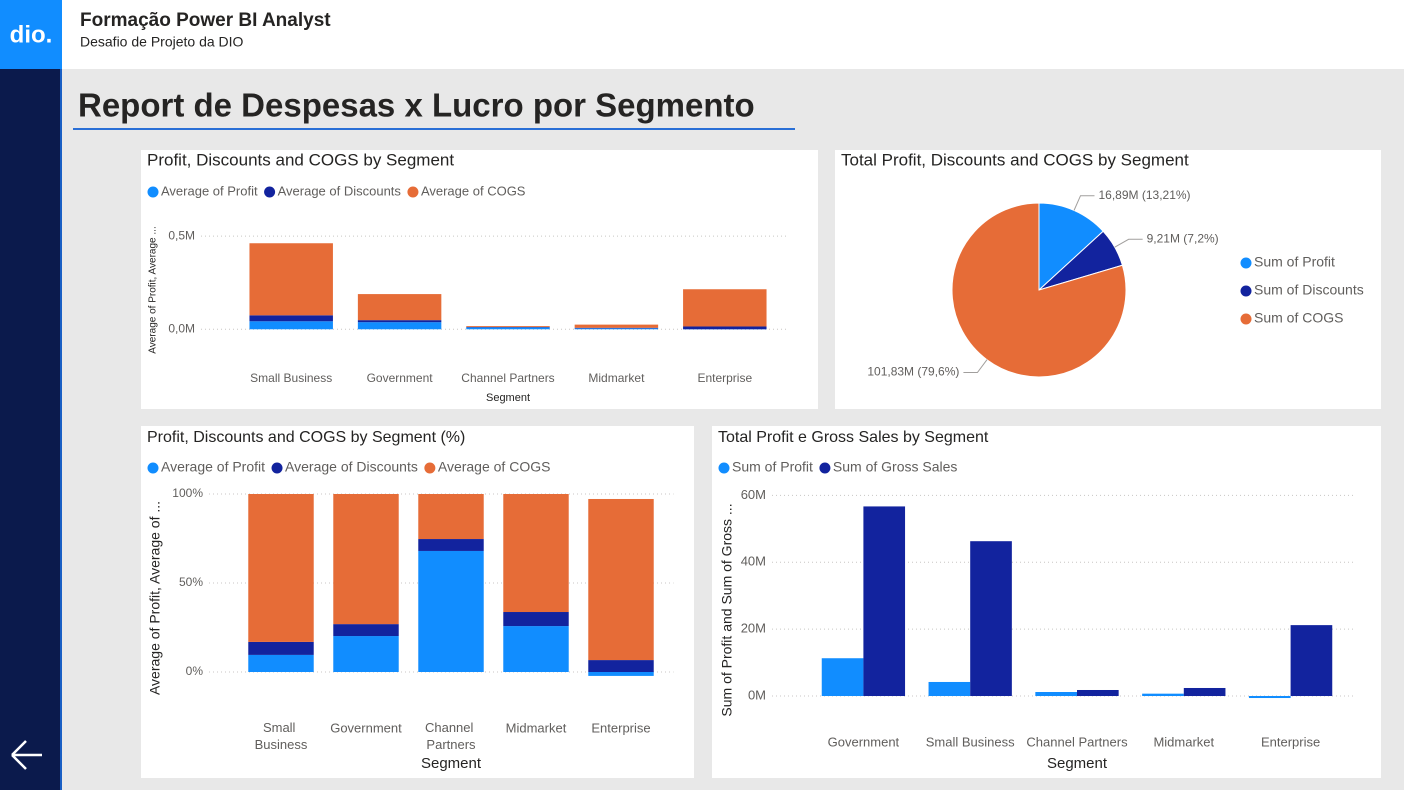 The width and height of the screenshot is (1404, 790). I want to click on y-tick-label: 100%, so click(187, 493).